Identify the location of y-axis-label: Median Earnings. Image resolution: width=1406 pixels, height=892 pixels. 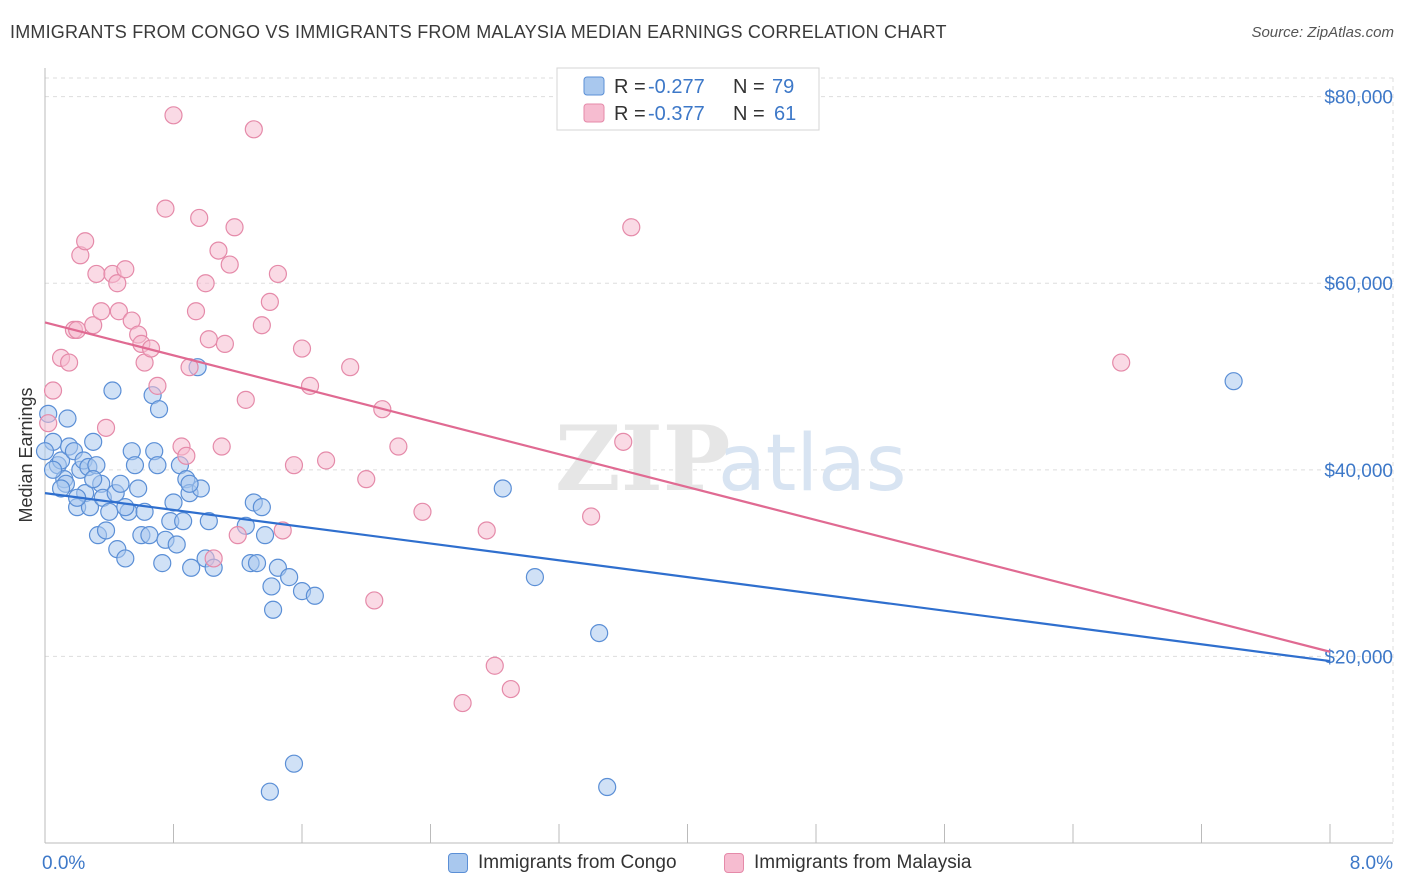
(26, 454).